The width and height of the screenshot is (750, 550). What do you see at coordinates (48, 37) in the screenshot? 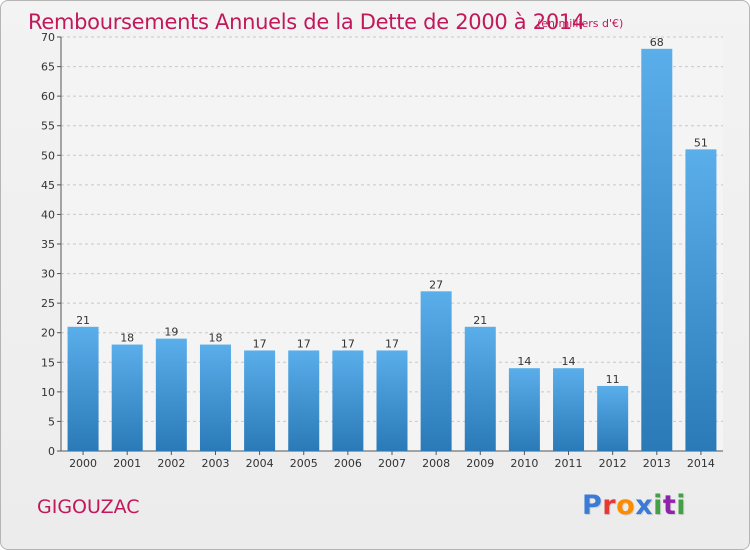
I see `y-tick-label: 70` at bounding box center [48, 37].